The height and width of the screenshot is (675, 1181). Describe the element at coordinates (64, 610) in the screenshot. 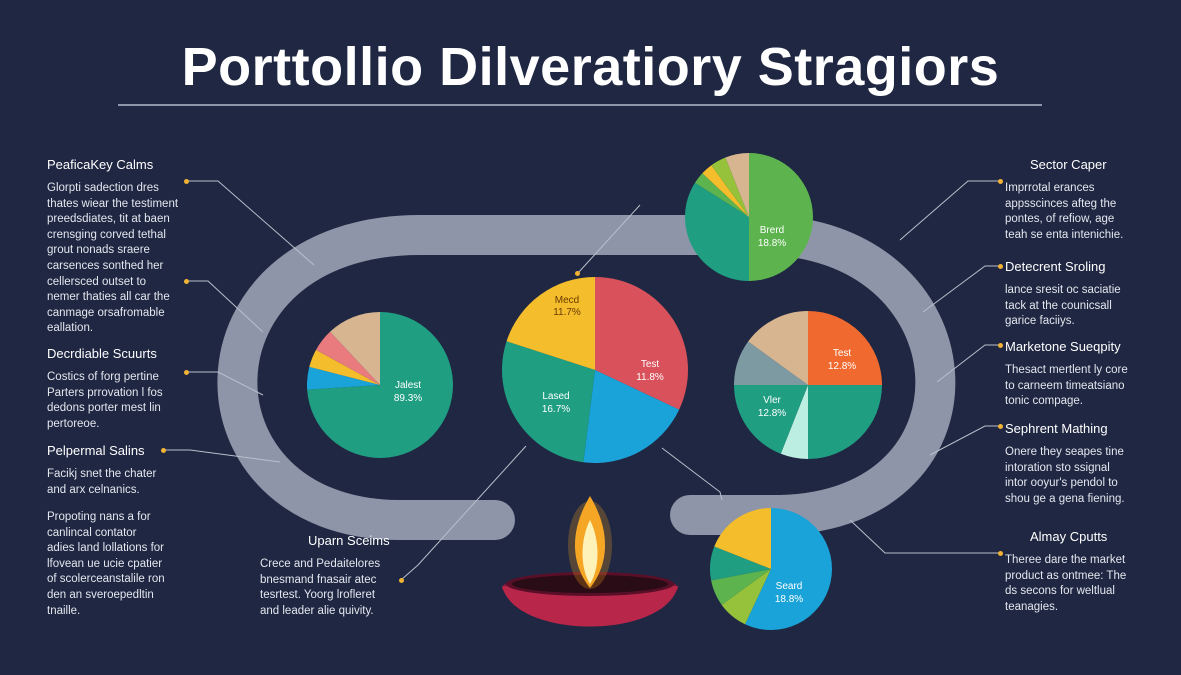

I see `left-block-4-line: tnaille.` at that location.